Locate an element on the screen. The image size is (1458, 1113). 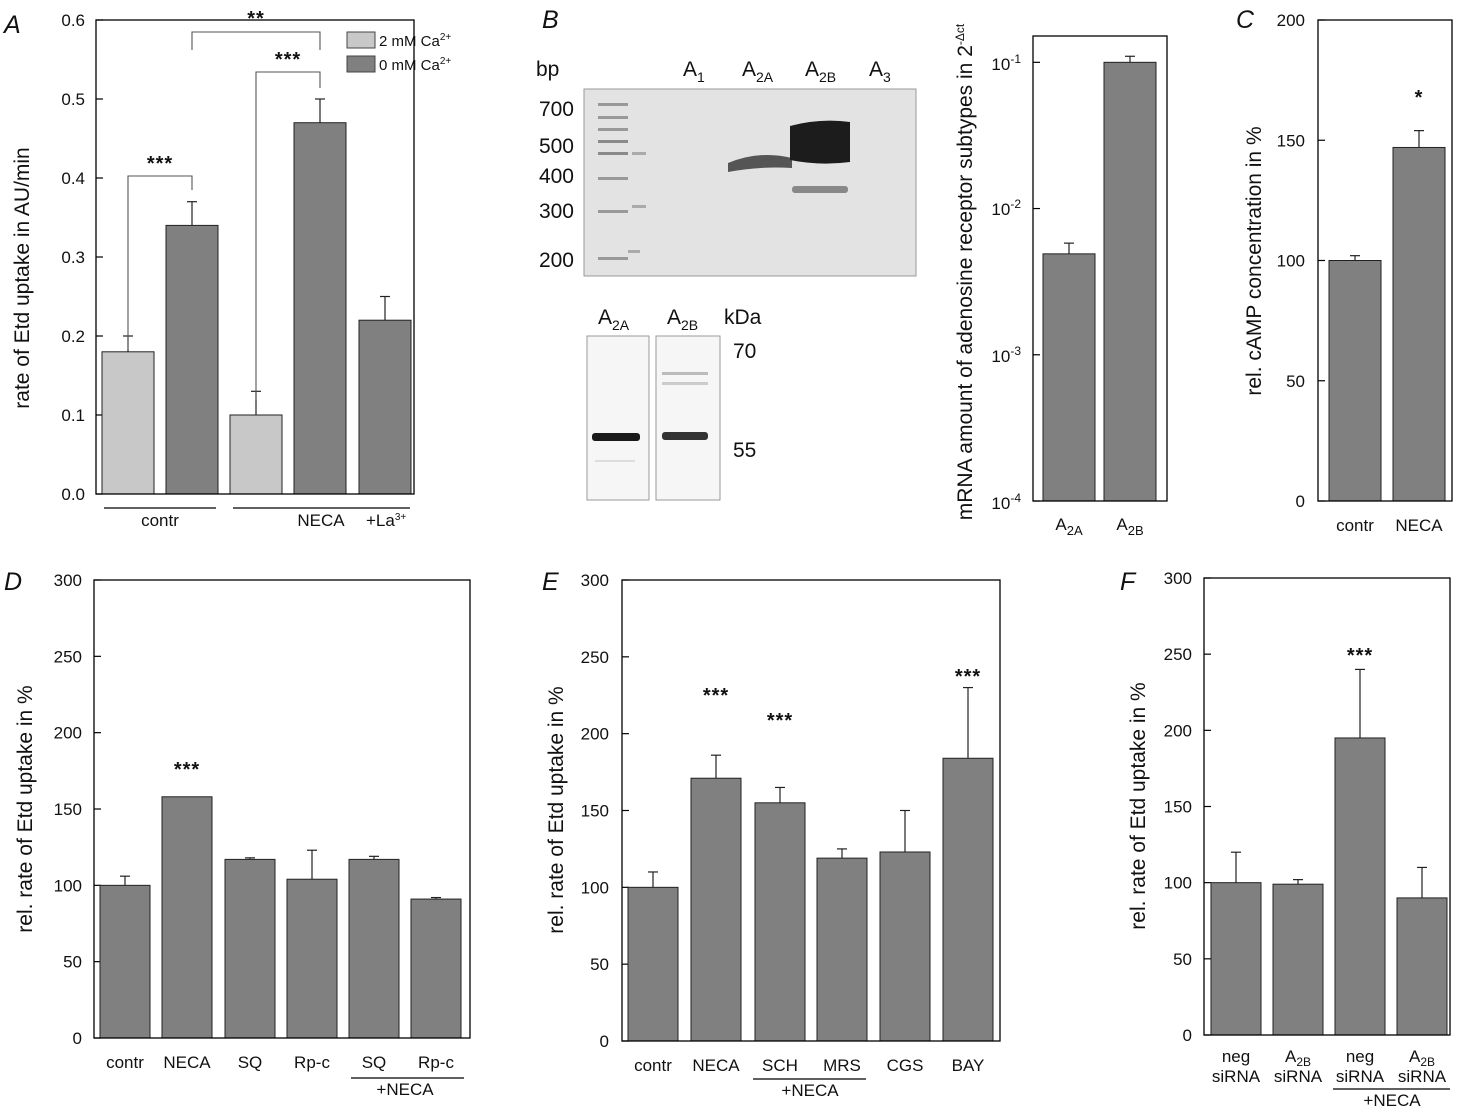
bracket-neca is located at coordinates (288, 235).